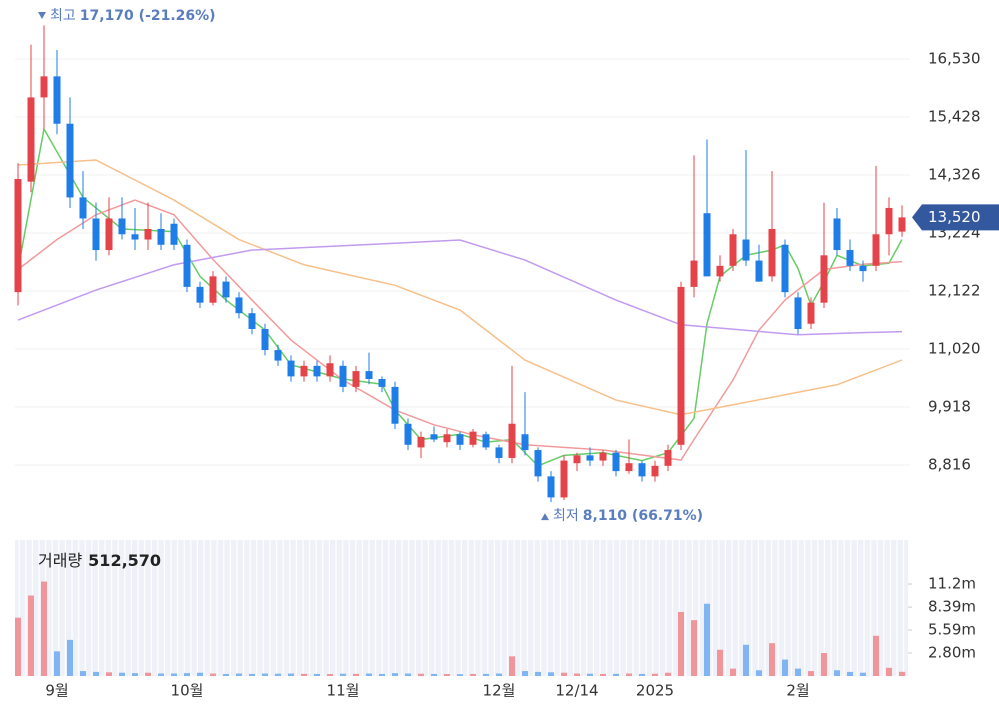 The height and width of the screenshot is (714, 999). Describe the element at coordinates (954, 59) in the screenshot. I see `y-tick-label: 16,530` at that location.